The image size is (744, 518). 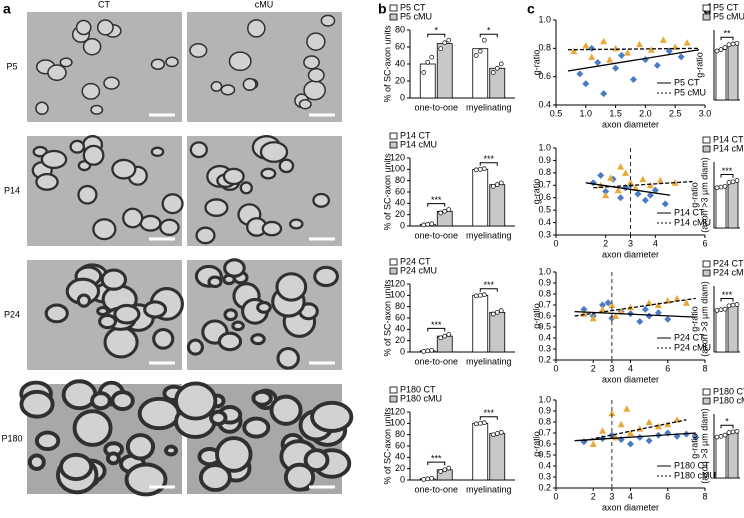 I want to click on legend-label: P180 CT, so click(x=692, y=465).